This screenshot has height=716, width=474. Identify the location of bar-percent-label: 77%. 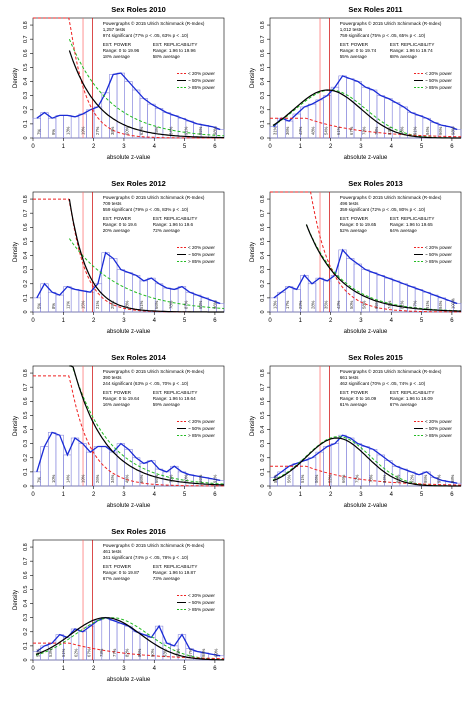
(114, 652).